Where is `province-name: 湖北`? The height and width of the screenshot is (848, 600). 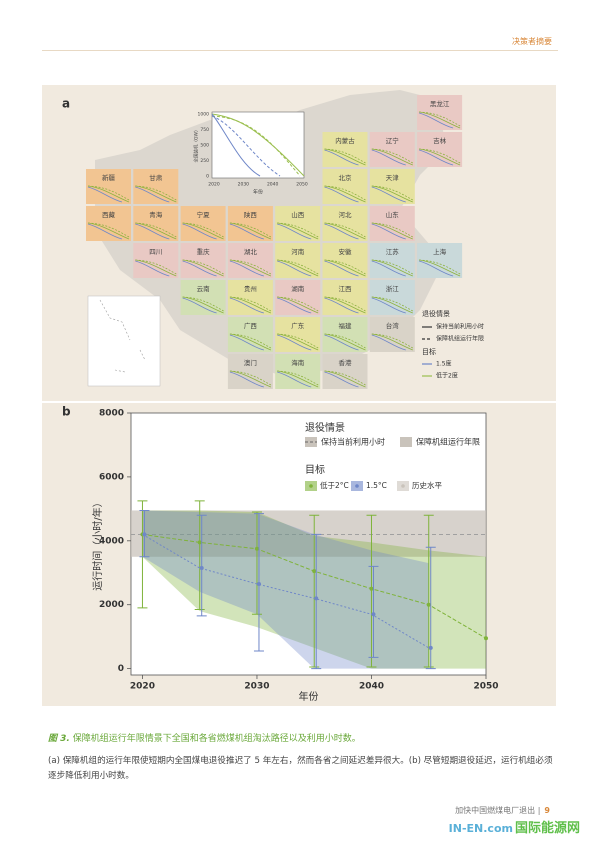 province-name: 湖北 is located at coordinates (251, 251).